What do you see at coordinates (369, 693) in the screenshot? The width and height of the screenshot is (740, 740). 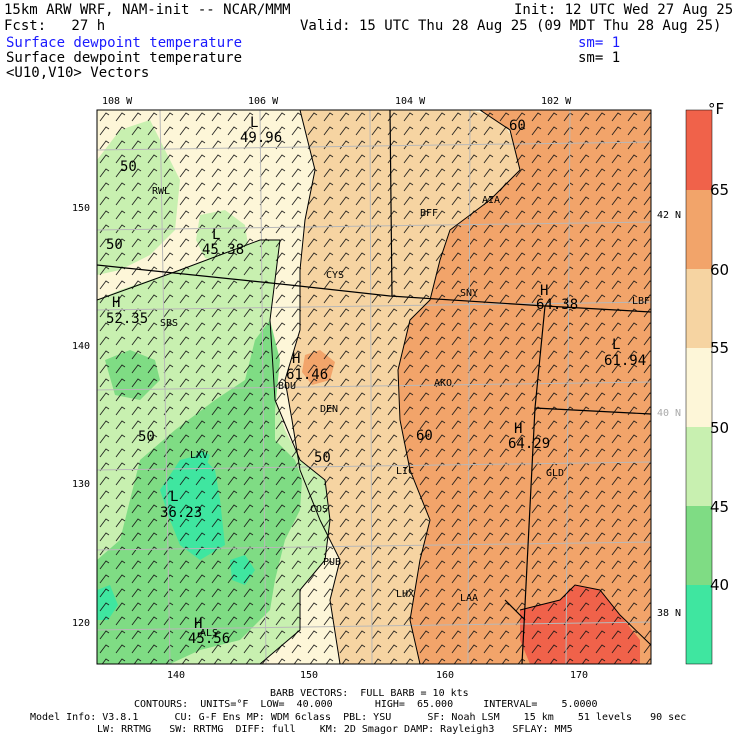 I see `barb-vectors-note: BARB VECTORS: FULL BARB = 10 kts` at bounding box center [369, 693].